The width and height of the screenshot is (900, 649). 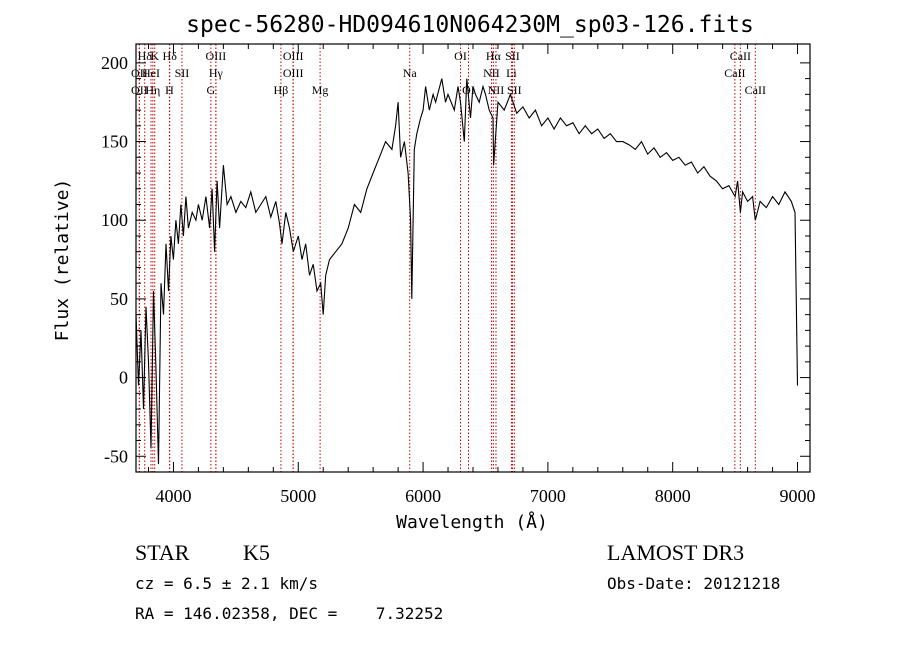 I want to click on spectral-line-label: Hα, so click(x=494, y=56).